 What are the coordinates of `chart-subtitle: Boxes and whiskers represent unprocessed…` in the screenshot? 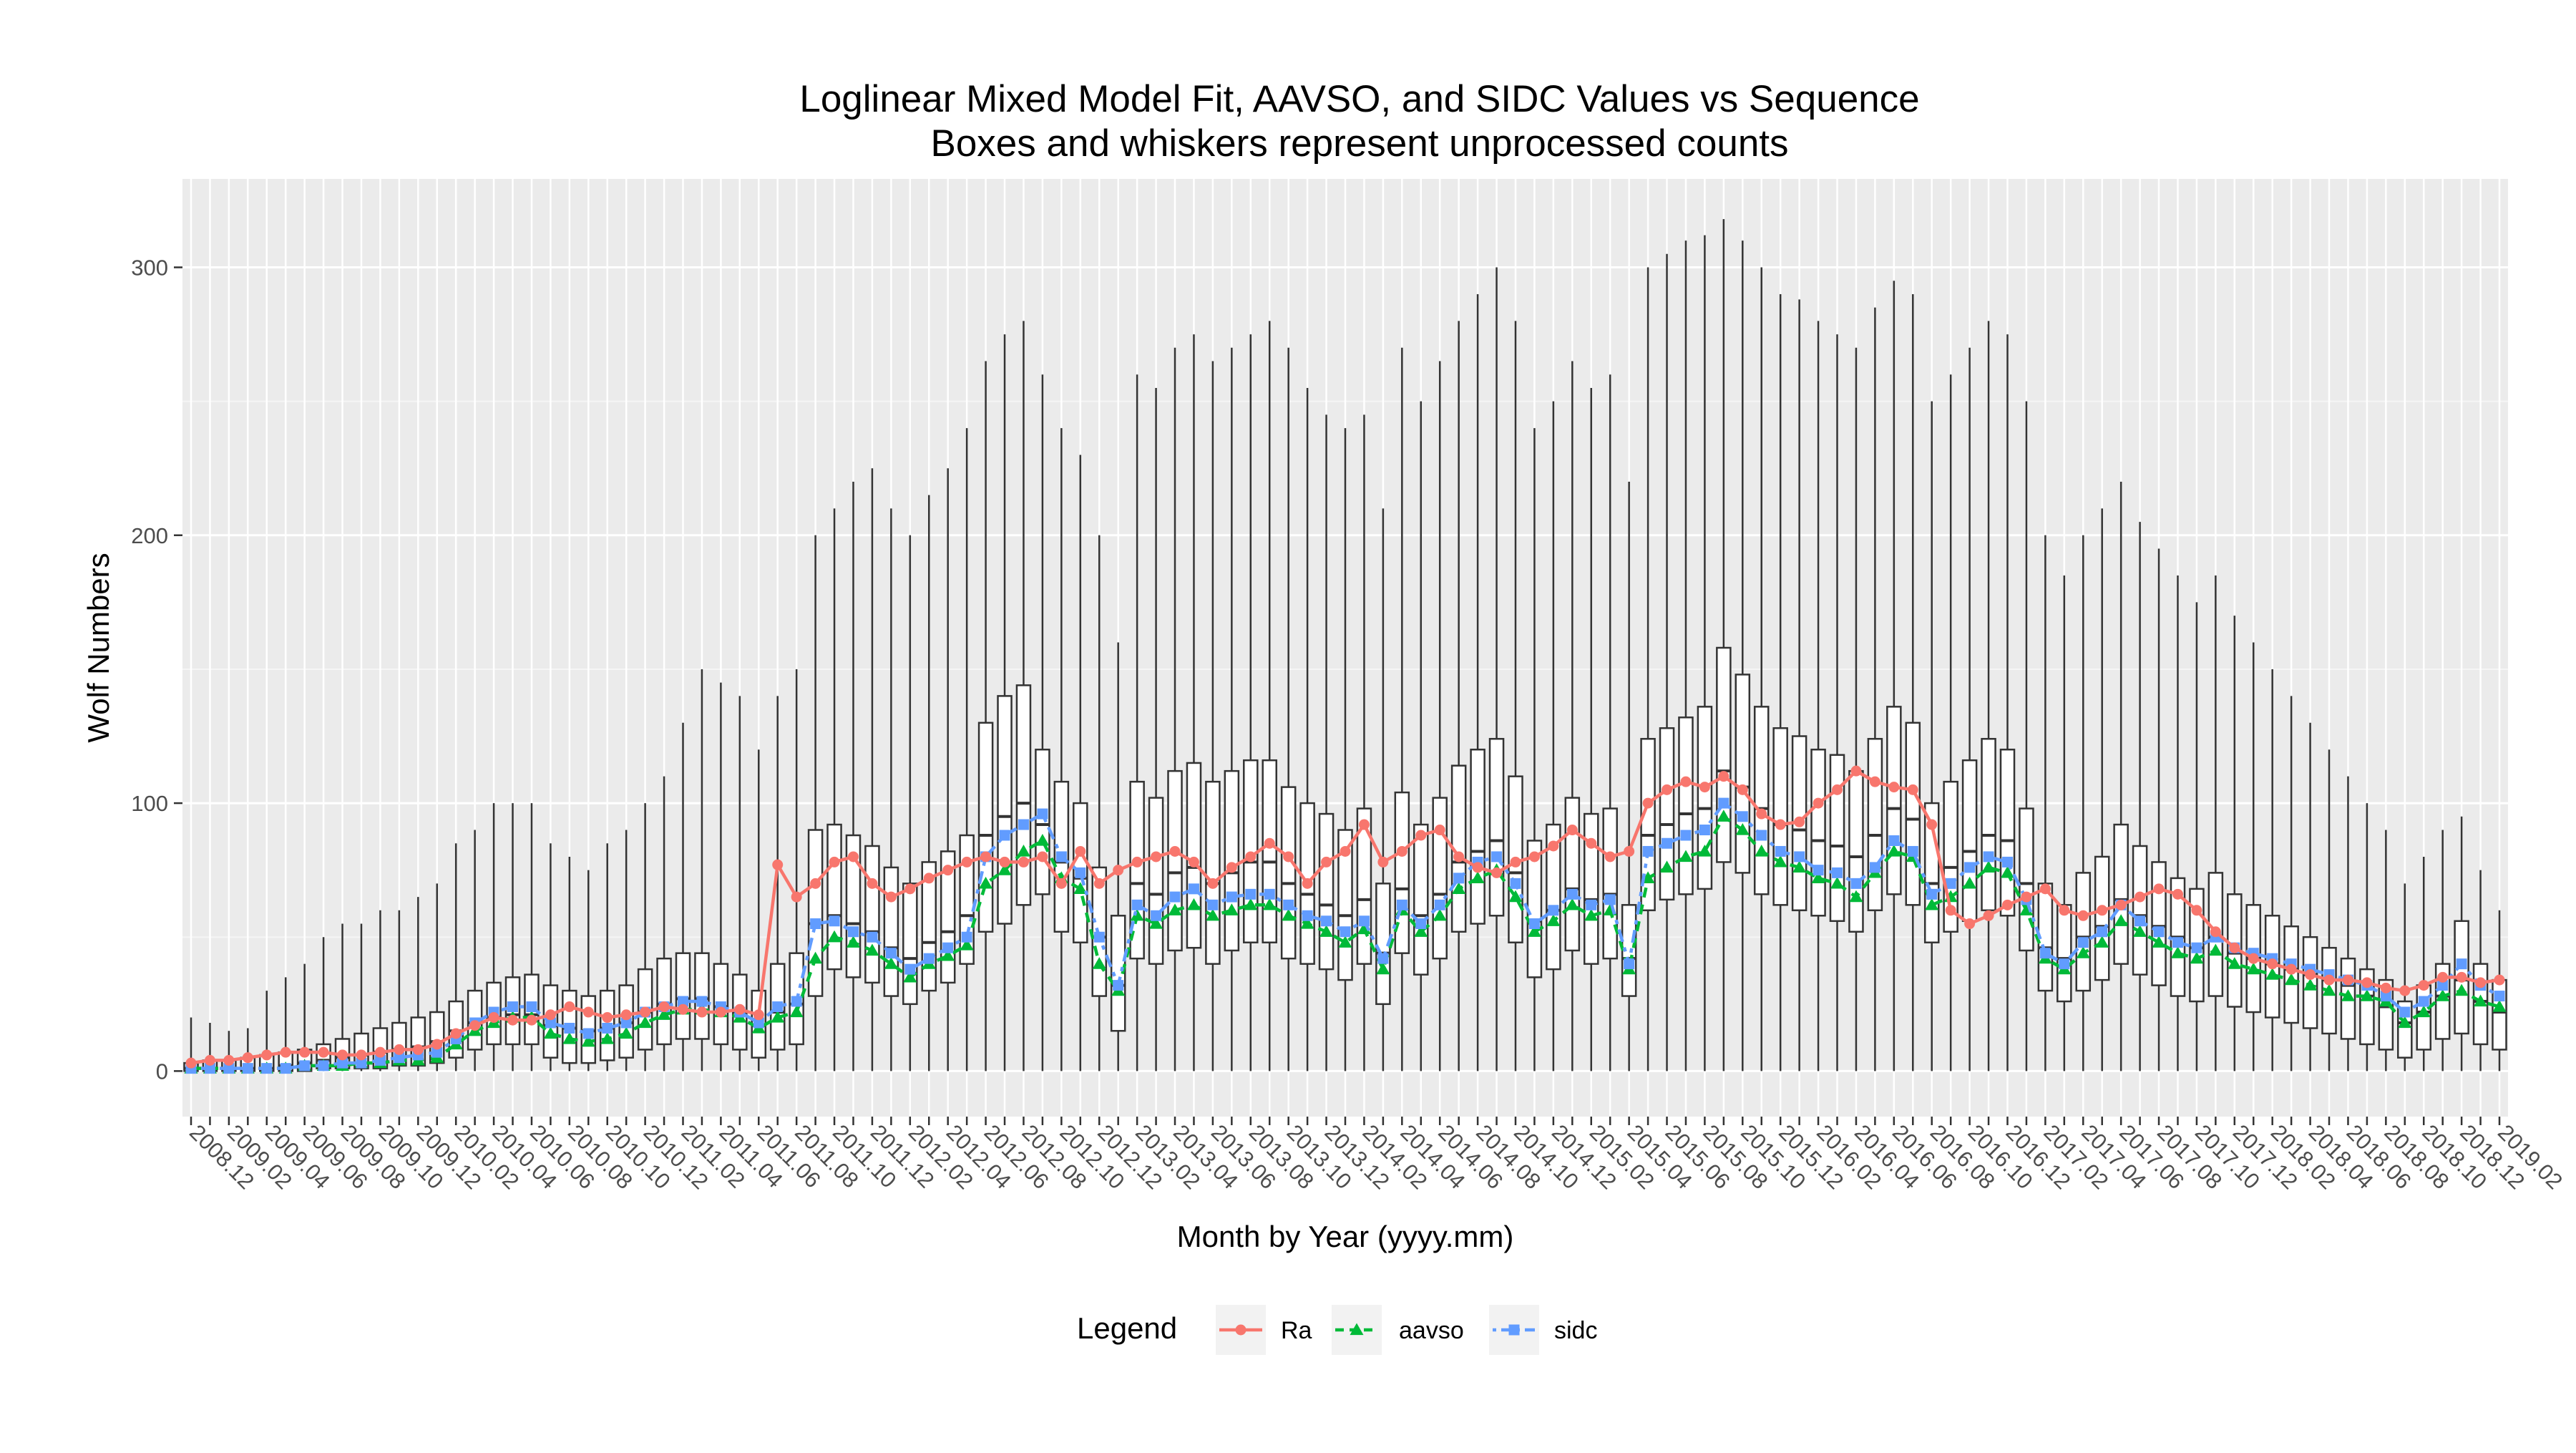 It's located at (1359, 143).